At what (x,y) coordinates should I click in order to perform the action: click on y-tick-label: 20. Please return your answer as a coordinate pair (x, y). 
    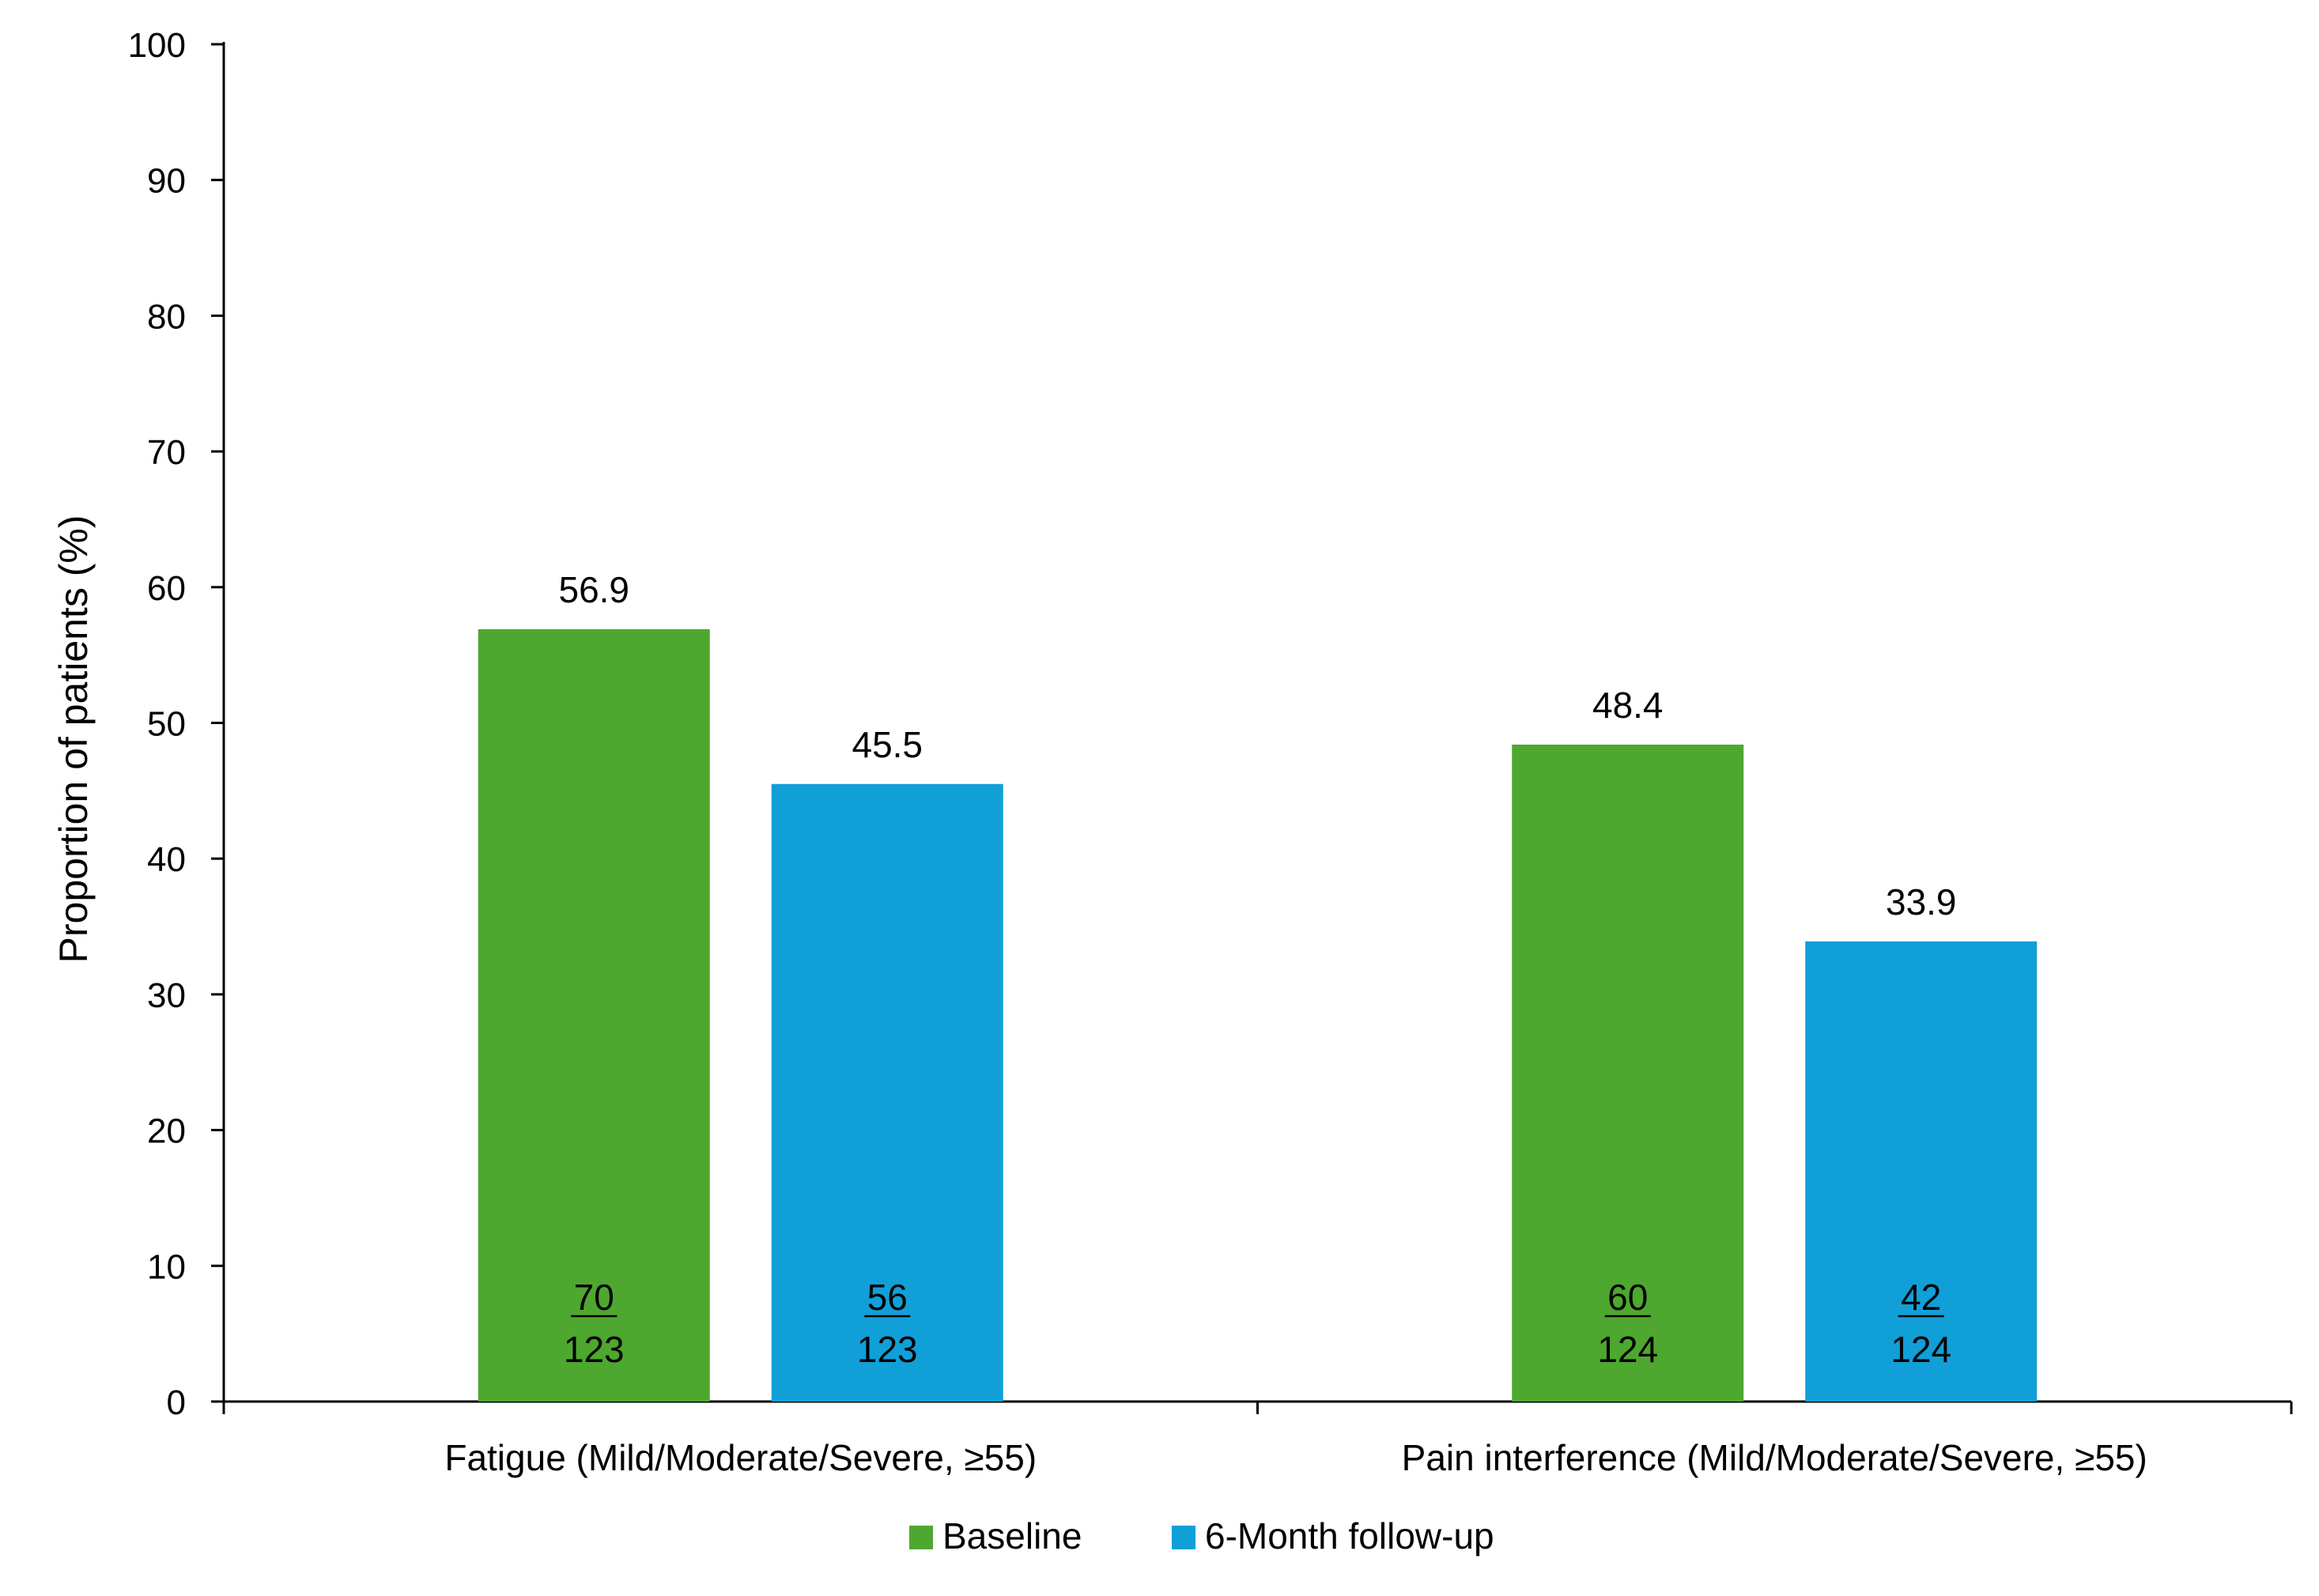
    Looking at the image, I should click on (166, 1132).